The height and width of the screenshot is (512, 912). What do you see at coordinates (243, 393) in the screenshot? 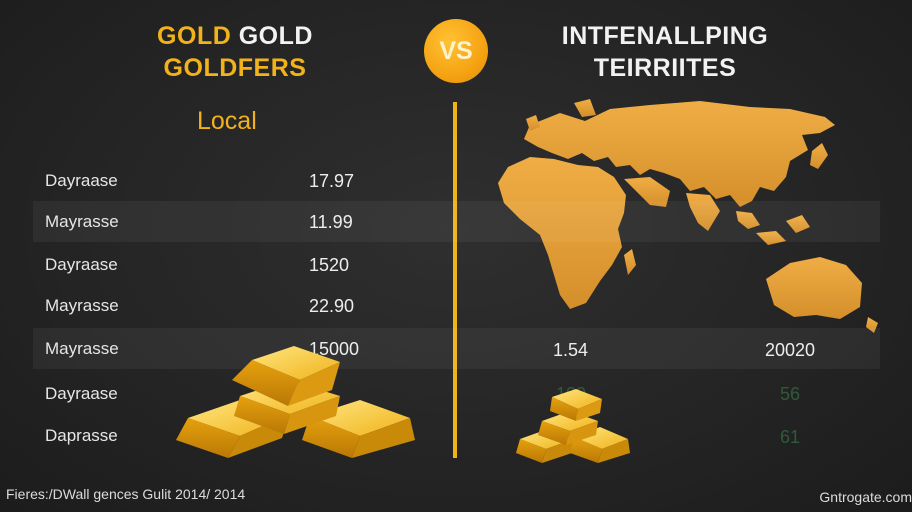
I see `table-row: Dayraase` at bounding box center [243, 393].